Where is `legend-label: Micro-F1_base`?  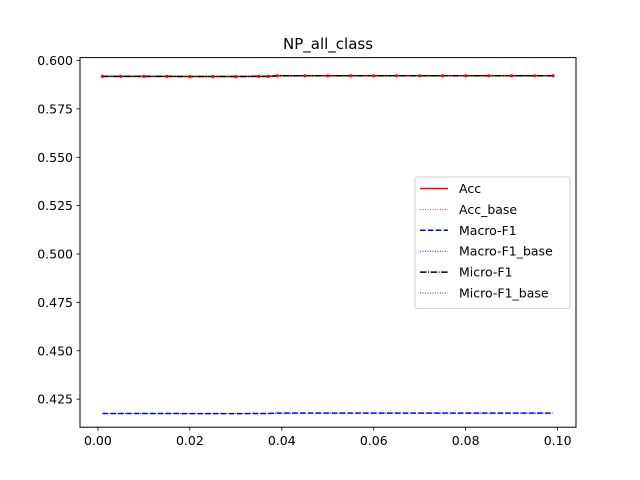
legend-label: Micro-F1_base is located at coordinates (504, 293).